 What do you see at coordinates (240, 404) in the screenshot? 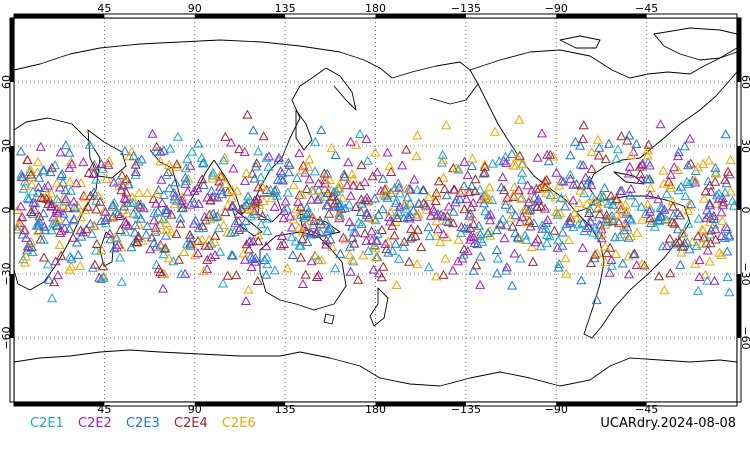
I see `frame-band-dark` at bounding box center [240, 404].